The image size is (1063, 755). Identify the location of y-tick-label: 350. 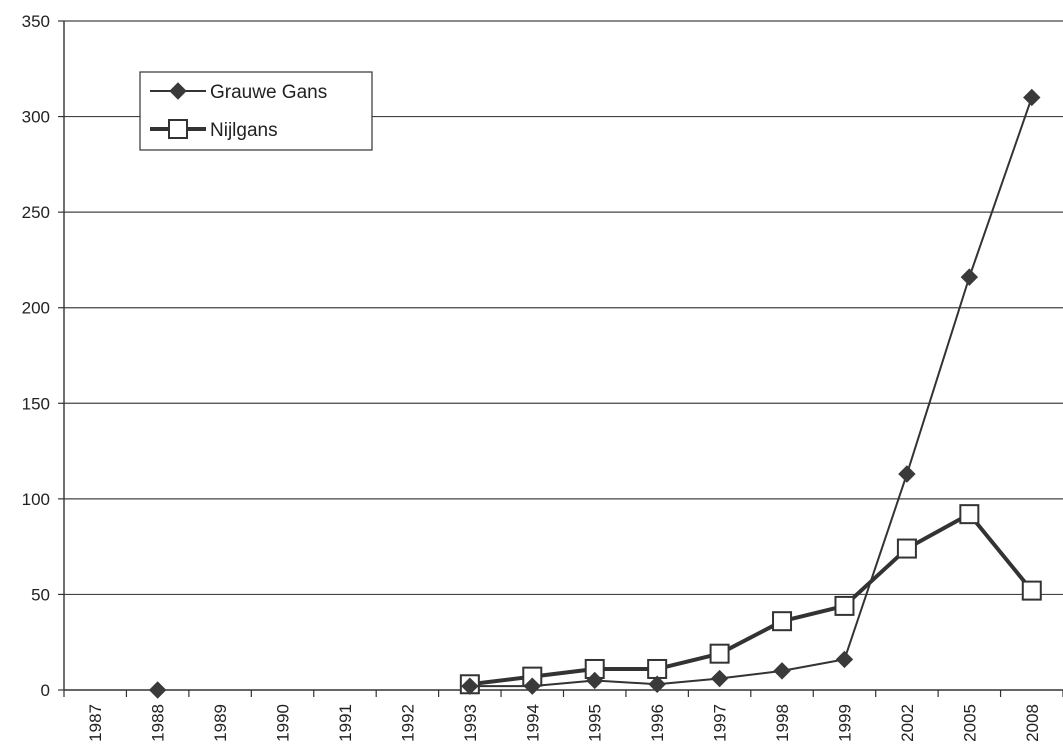
(36, 21).